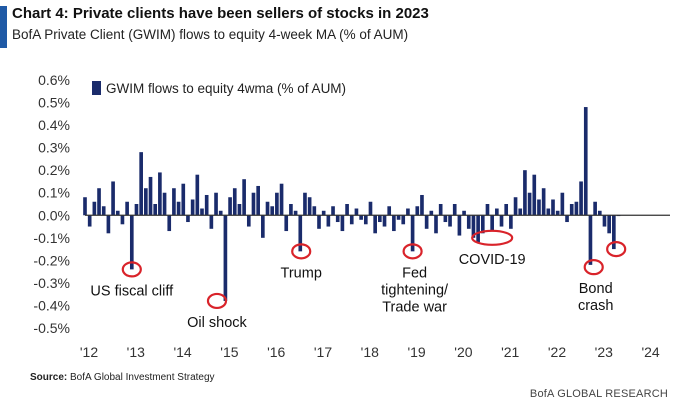 The width and height of the screenshot is (680, 407). Describe the element at coordinates (557, 352) in the screenshot. I see `x-tick-label: '22` at that location.